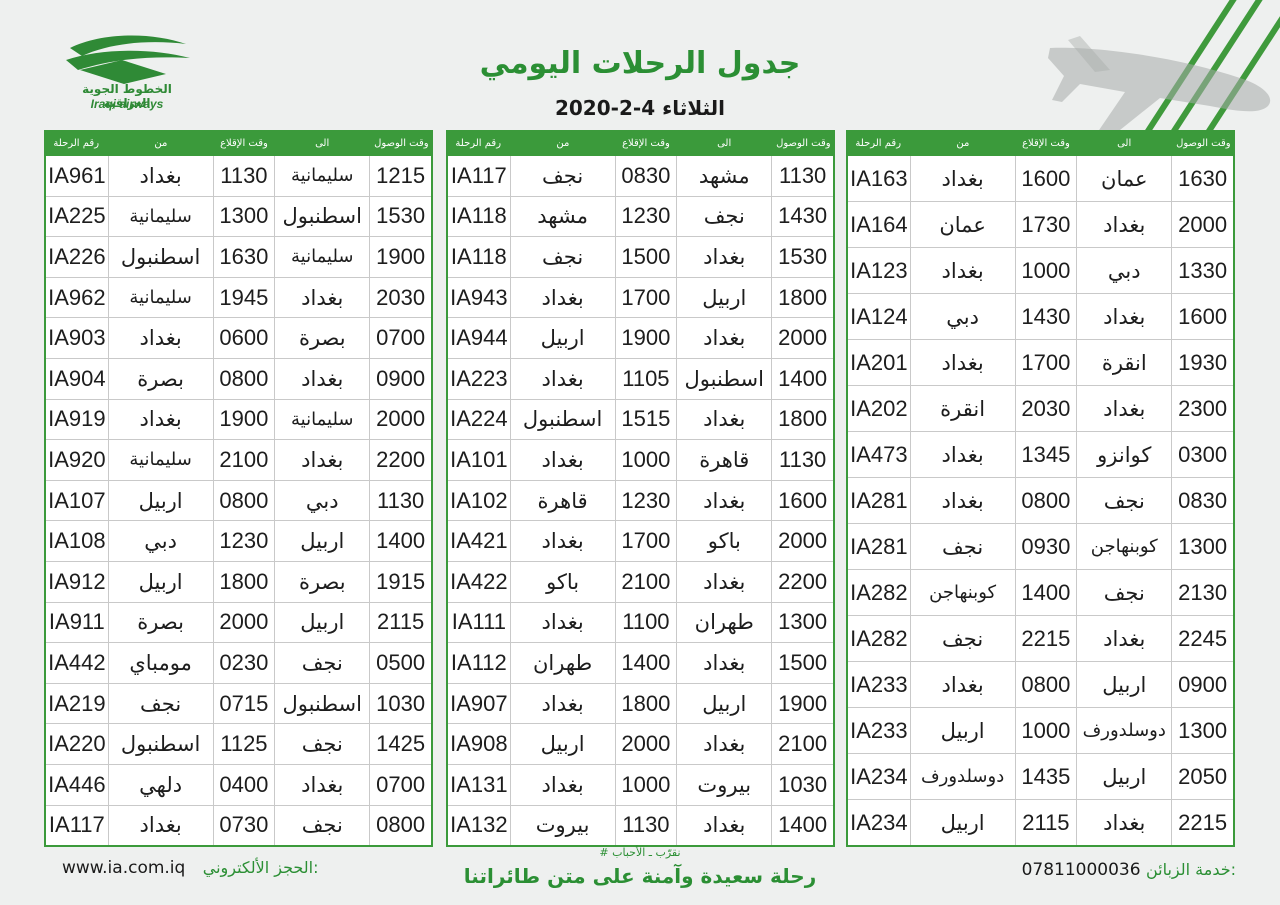 The height and width of the screenshot is (905, 1280). Describe the element at coordinates (640, 297) in the screenshot. I see `table-row: 1800 اربيل 1700 بغداد IA943` at that location.